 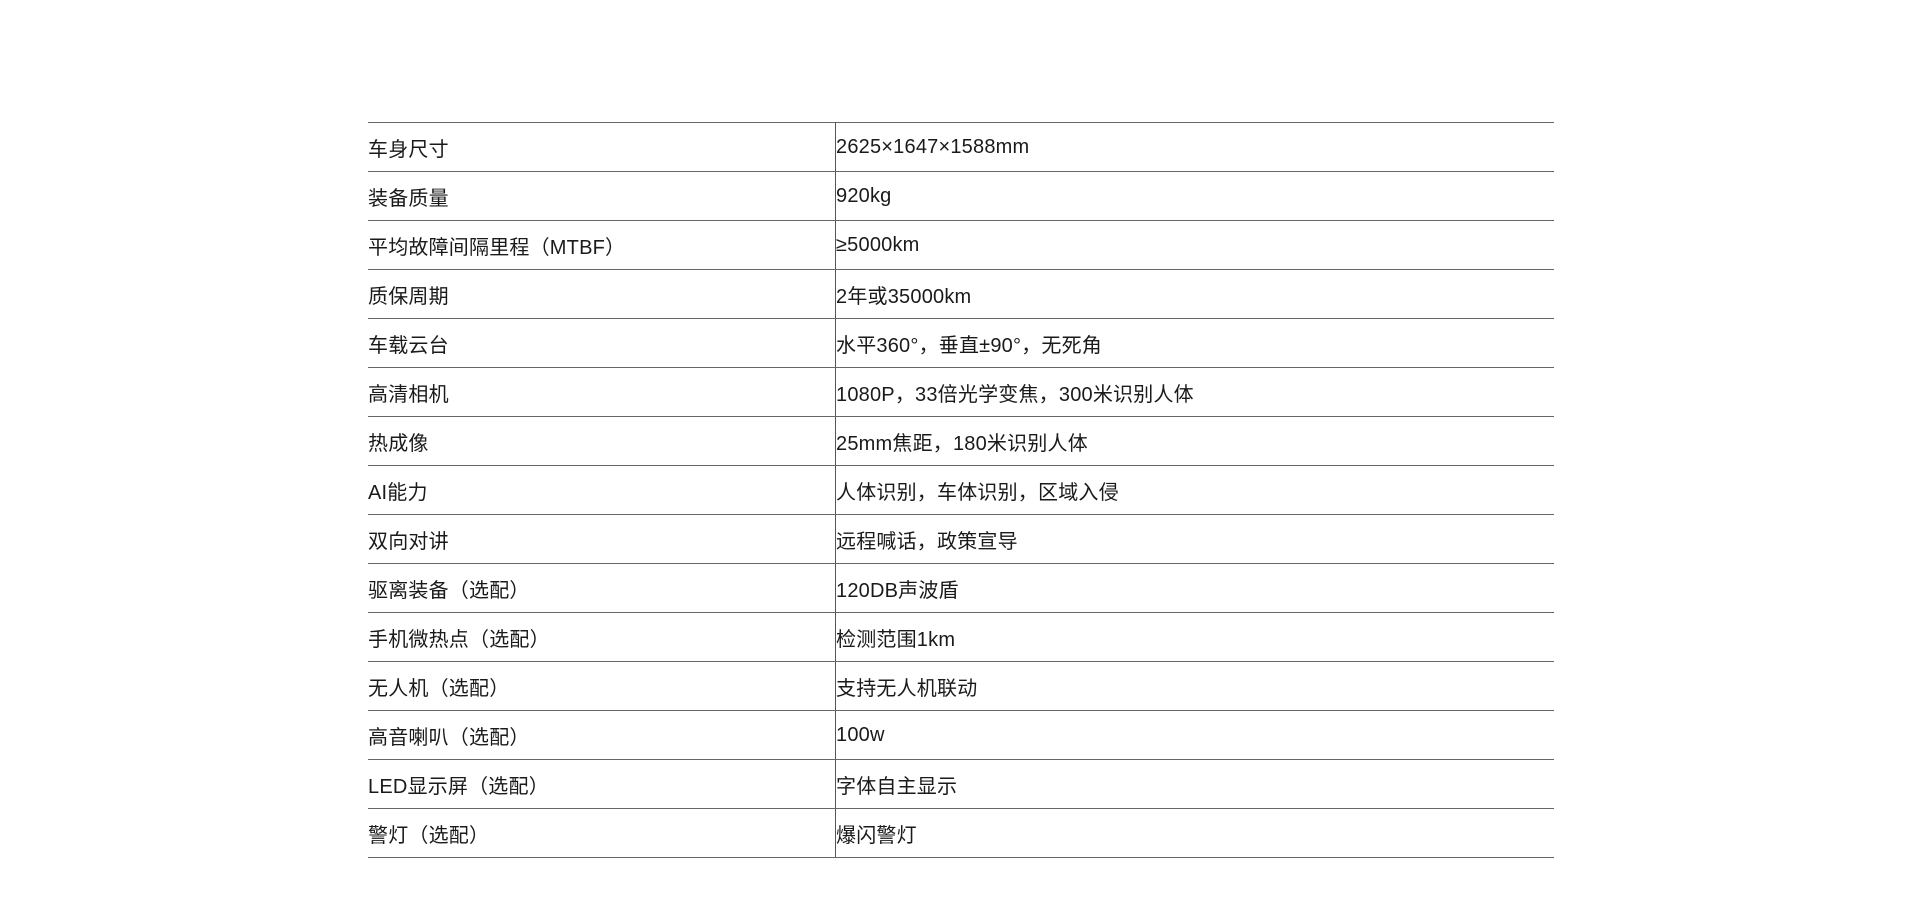 What do you see at coordinates (1194, 245) in the screenshot?
I see `spec-value-cell: ≥5000km` at bounding box center [1194, 245].